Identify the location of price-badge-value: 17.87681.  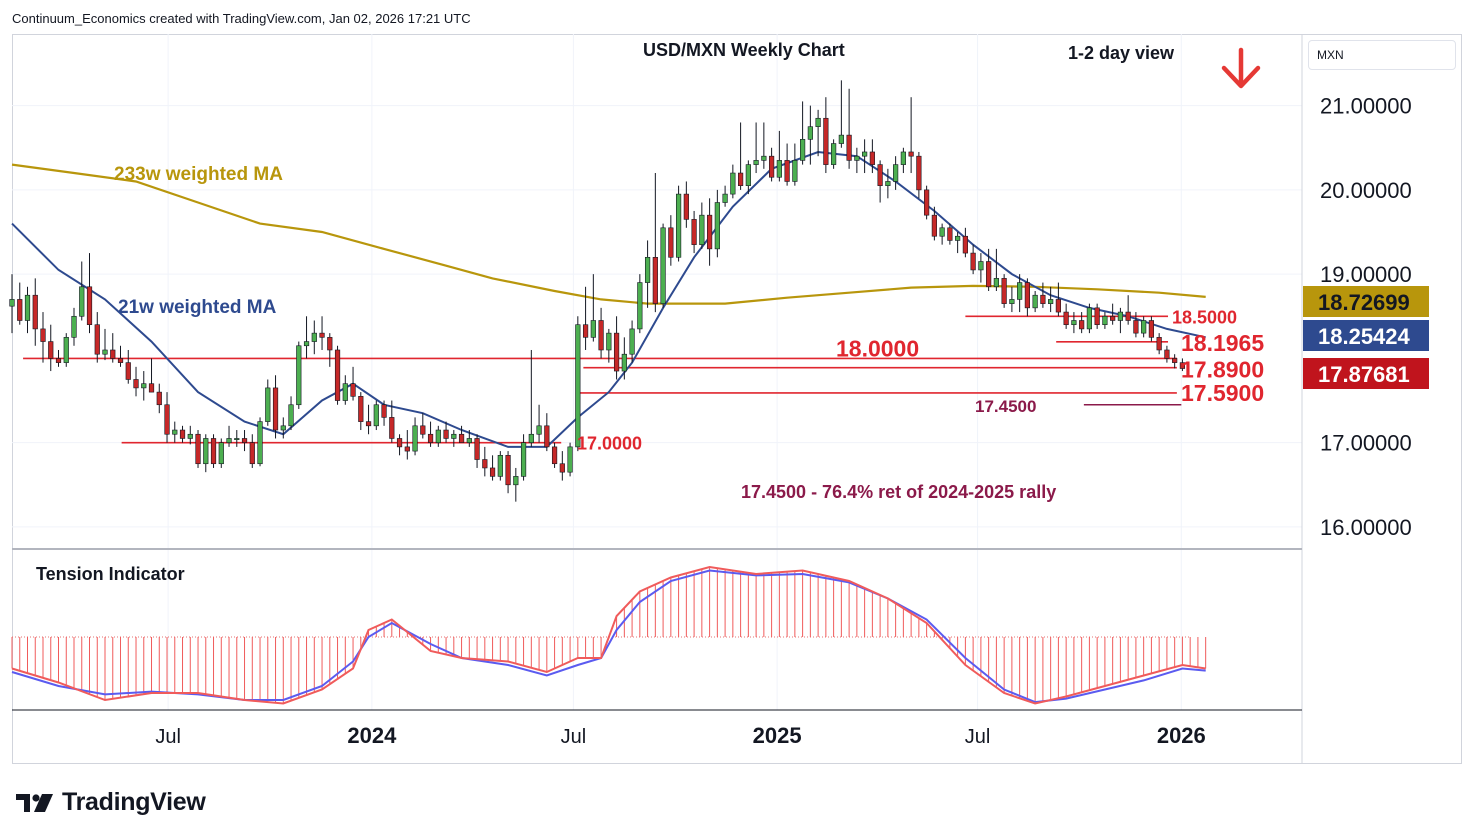
(1364, 374).